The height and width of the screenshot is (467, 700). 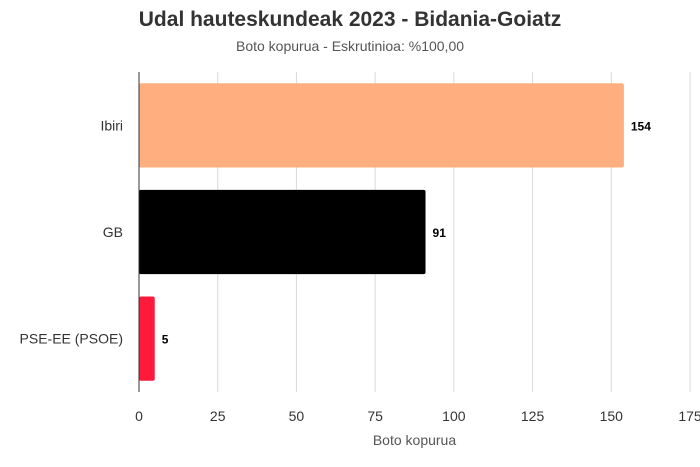 I want to click on x-tick-label: 25, so click(x=218, y=416).